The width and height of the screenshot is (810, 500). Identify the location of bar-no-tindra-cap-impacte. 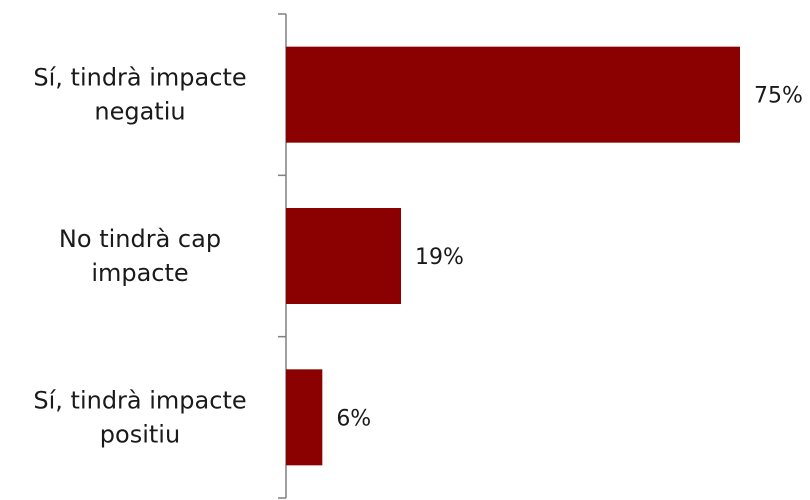
(344, 256).